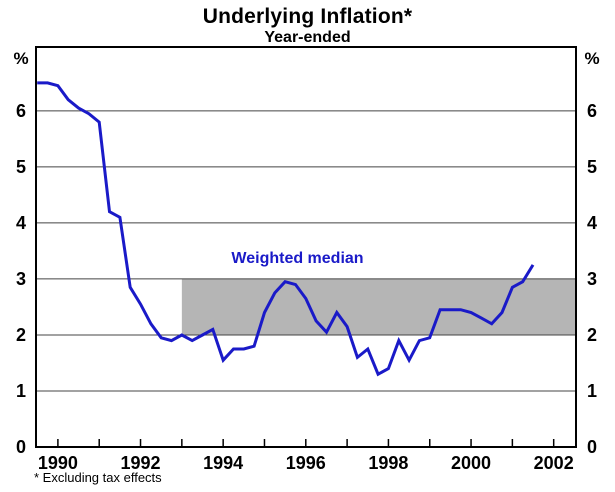 Image resolution: width=615 pixels, height=492 pixels. What do you see at coordinates (591, 110) in the screenshot?
I see `y-tick-label-right: 6` at bounding box center [591, 110].